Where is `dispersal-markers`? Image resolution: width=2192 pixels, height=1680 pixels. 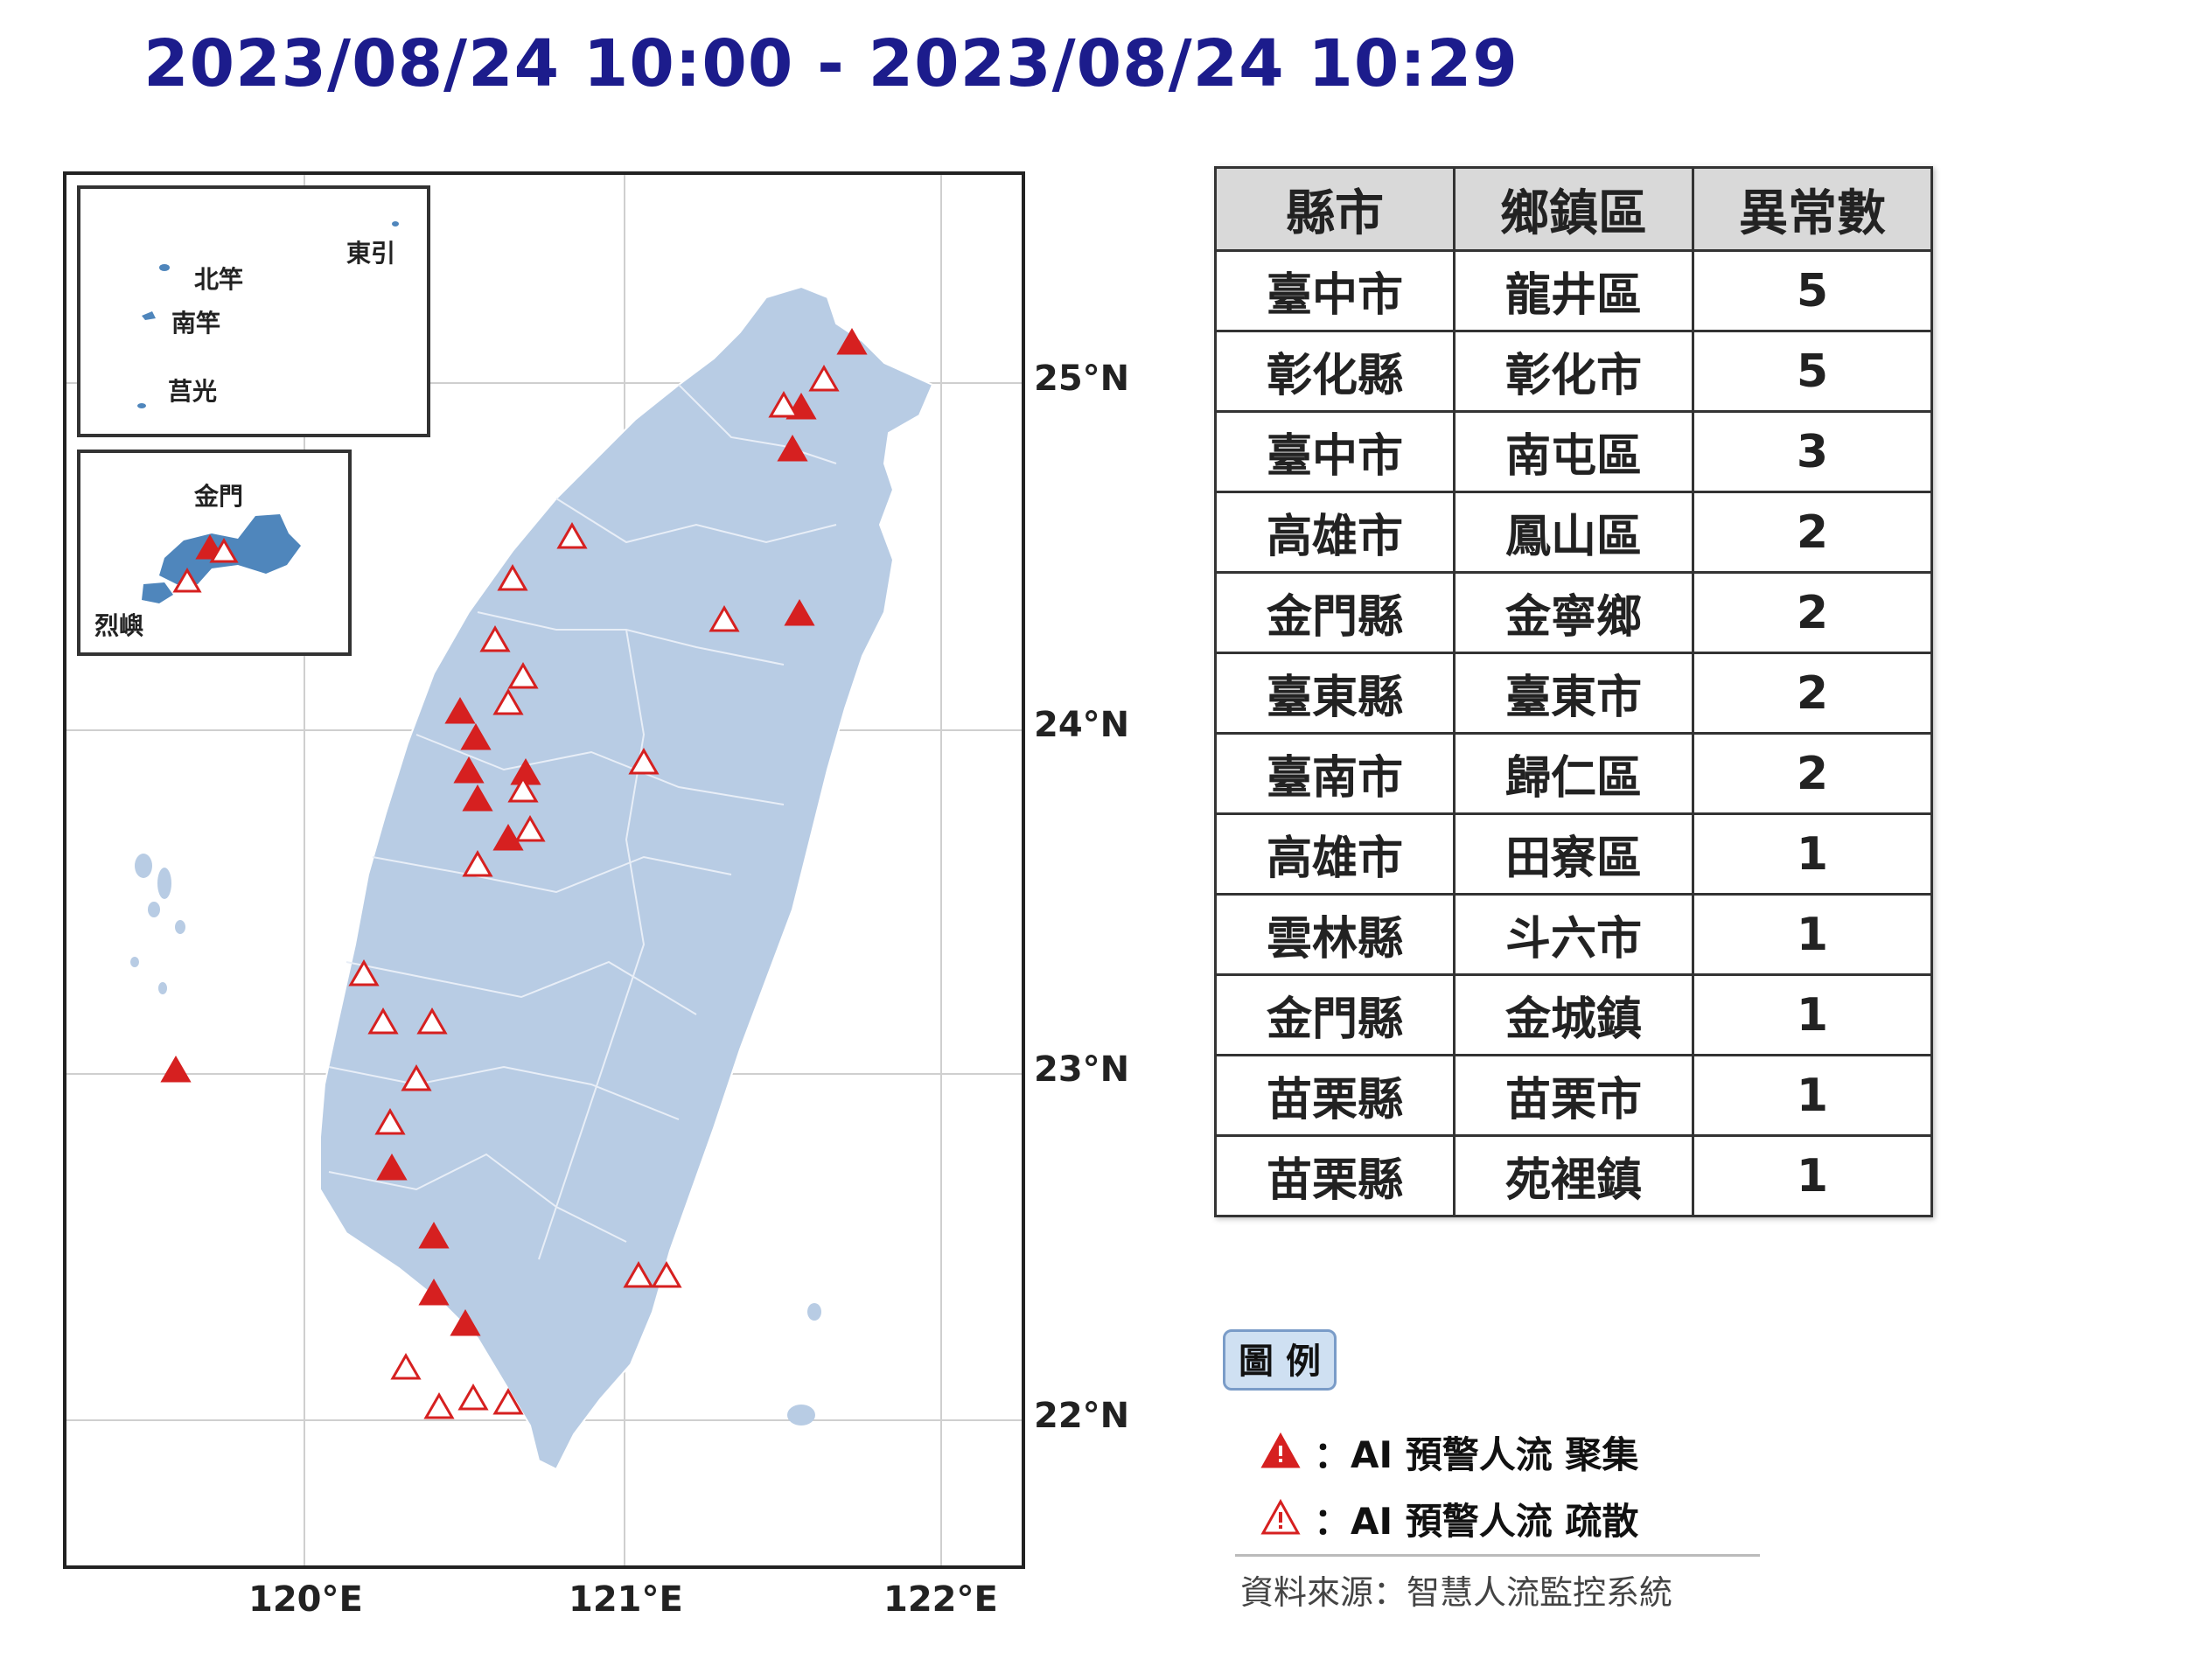 dispersal-markers is located at coordinates (594, 891).